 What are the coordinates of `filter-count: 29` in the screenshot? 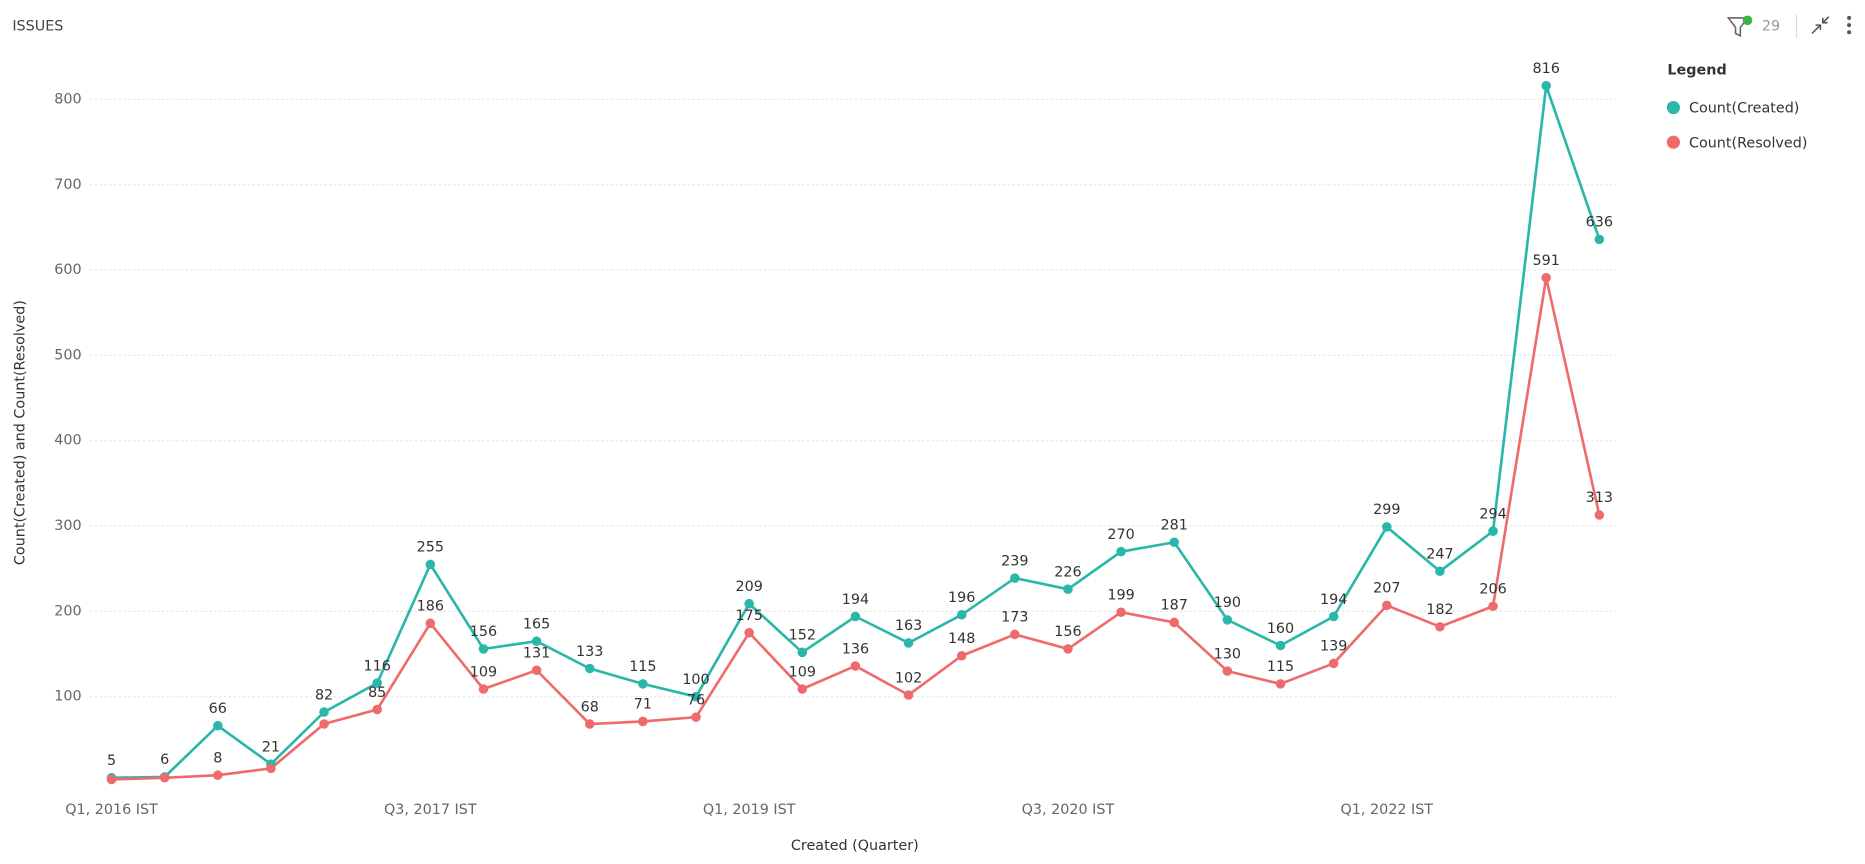 It's located at (1771, 26).